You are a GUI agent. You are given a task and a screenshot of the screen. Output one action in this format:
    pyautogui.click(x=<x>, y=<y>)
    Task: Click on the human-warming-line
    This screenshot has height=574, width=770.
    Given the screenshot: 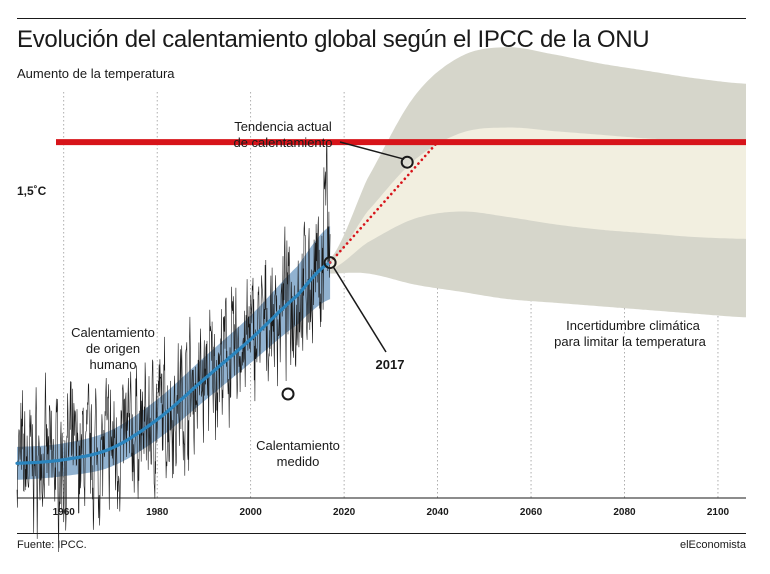 What is the action you would take?
    pyautogui.click(x=173, y=363)
    